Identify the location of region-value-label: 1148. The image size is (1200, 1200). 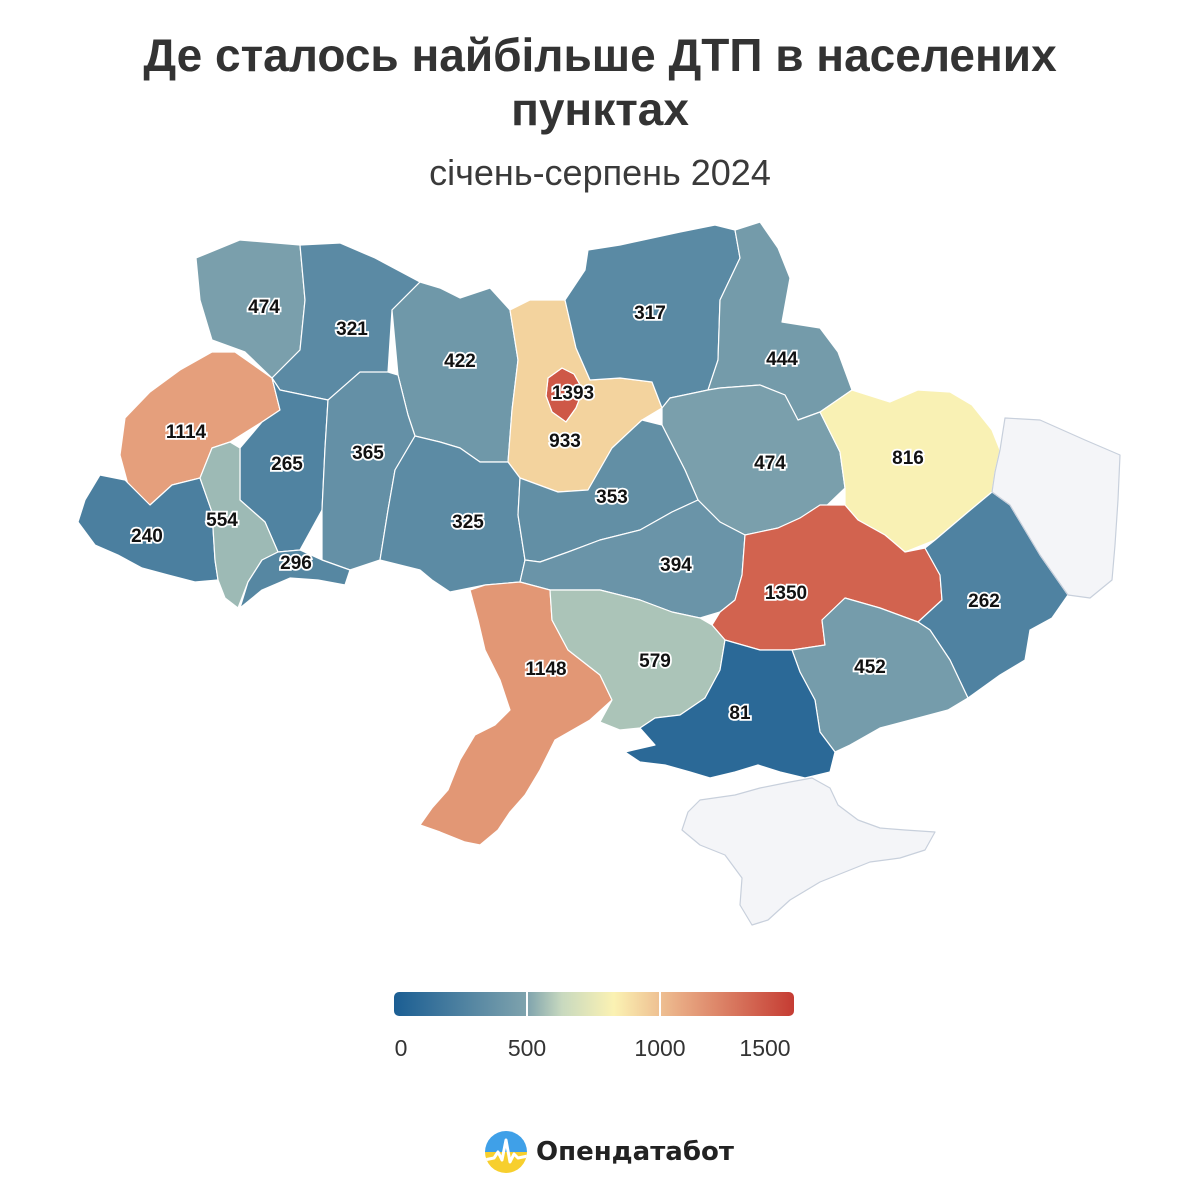
(545, 669).